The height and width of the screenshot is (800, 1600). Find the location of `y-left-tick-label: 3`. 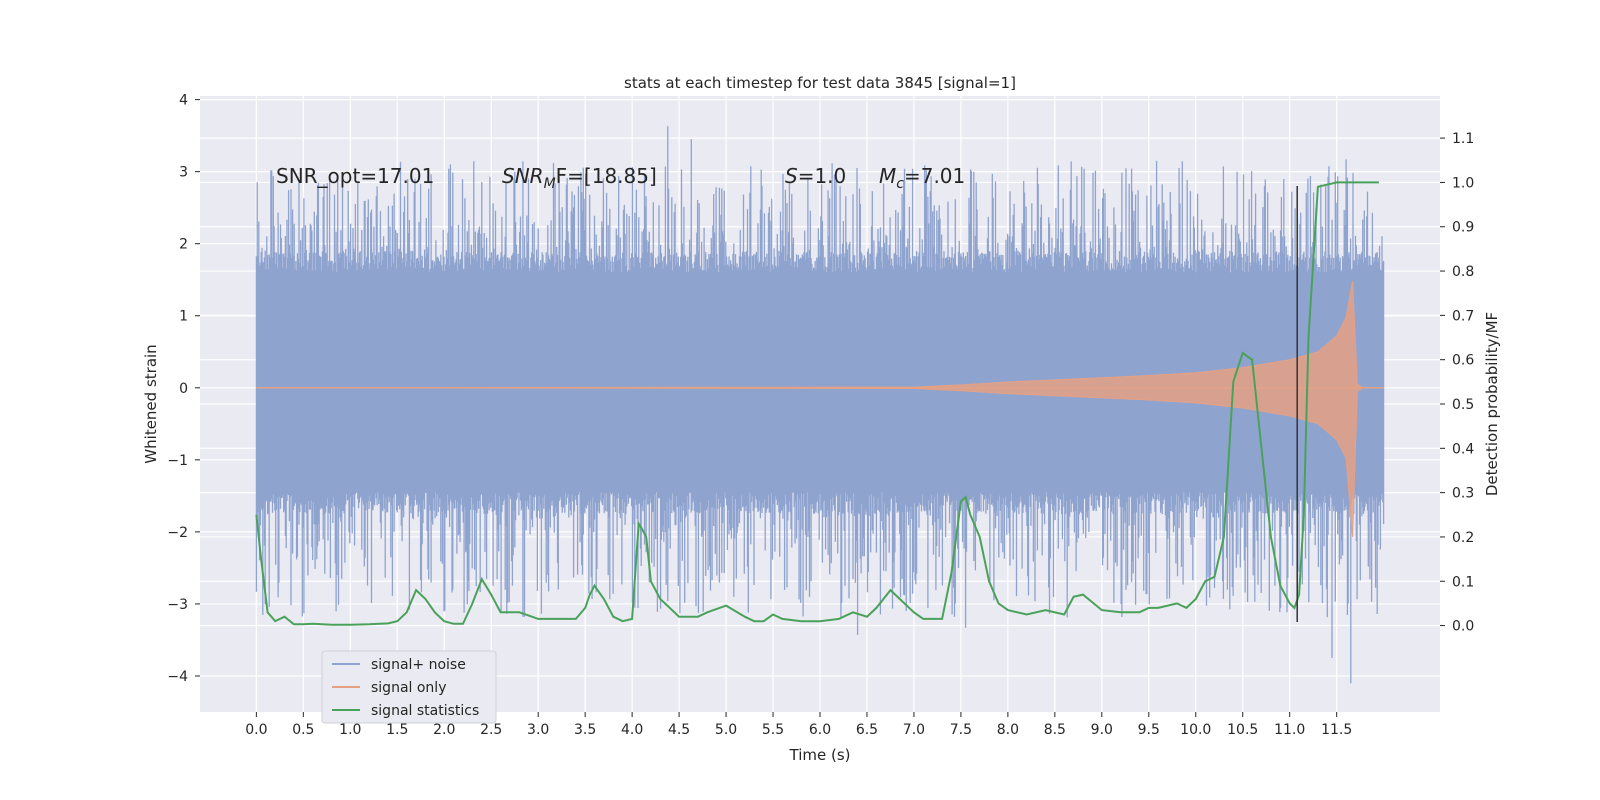

y-left-tick-label: 3 is located at coordinates (183, 173).